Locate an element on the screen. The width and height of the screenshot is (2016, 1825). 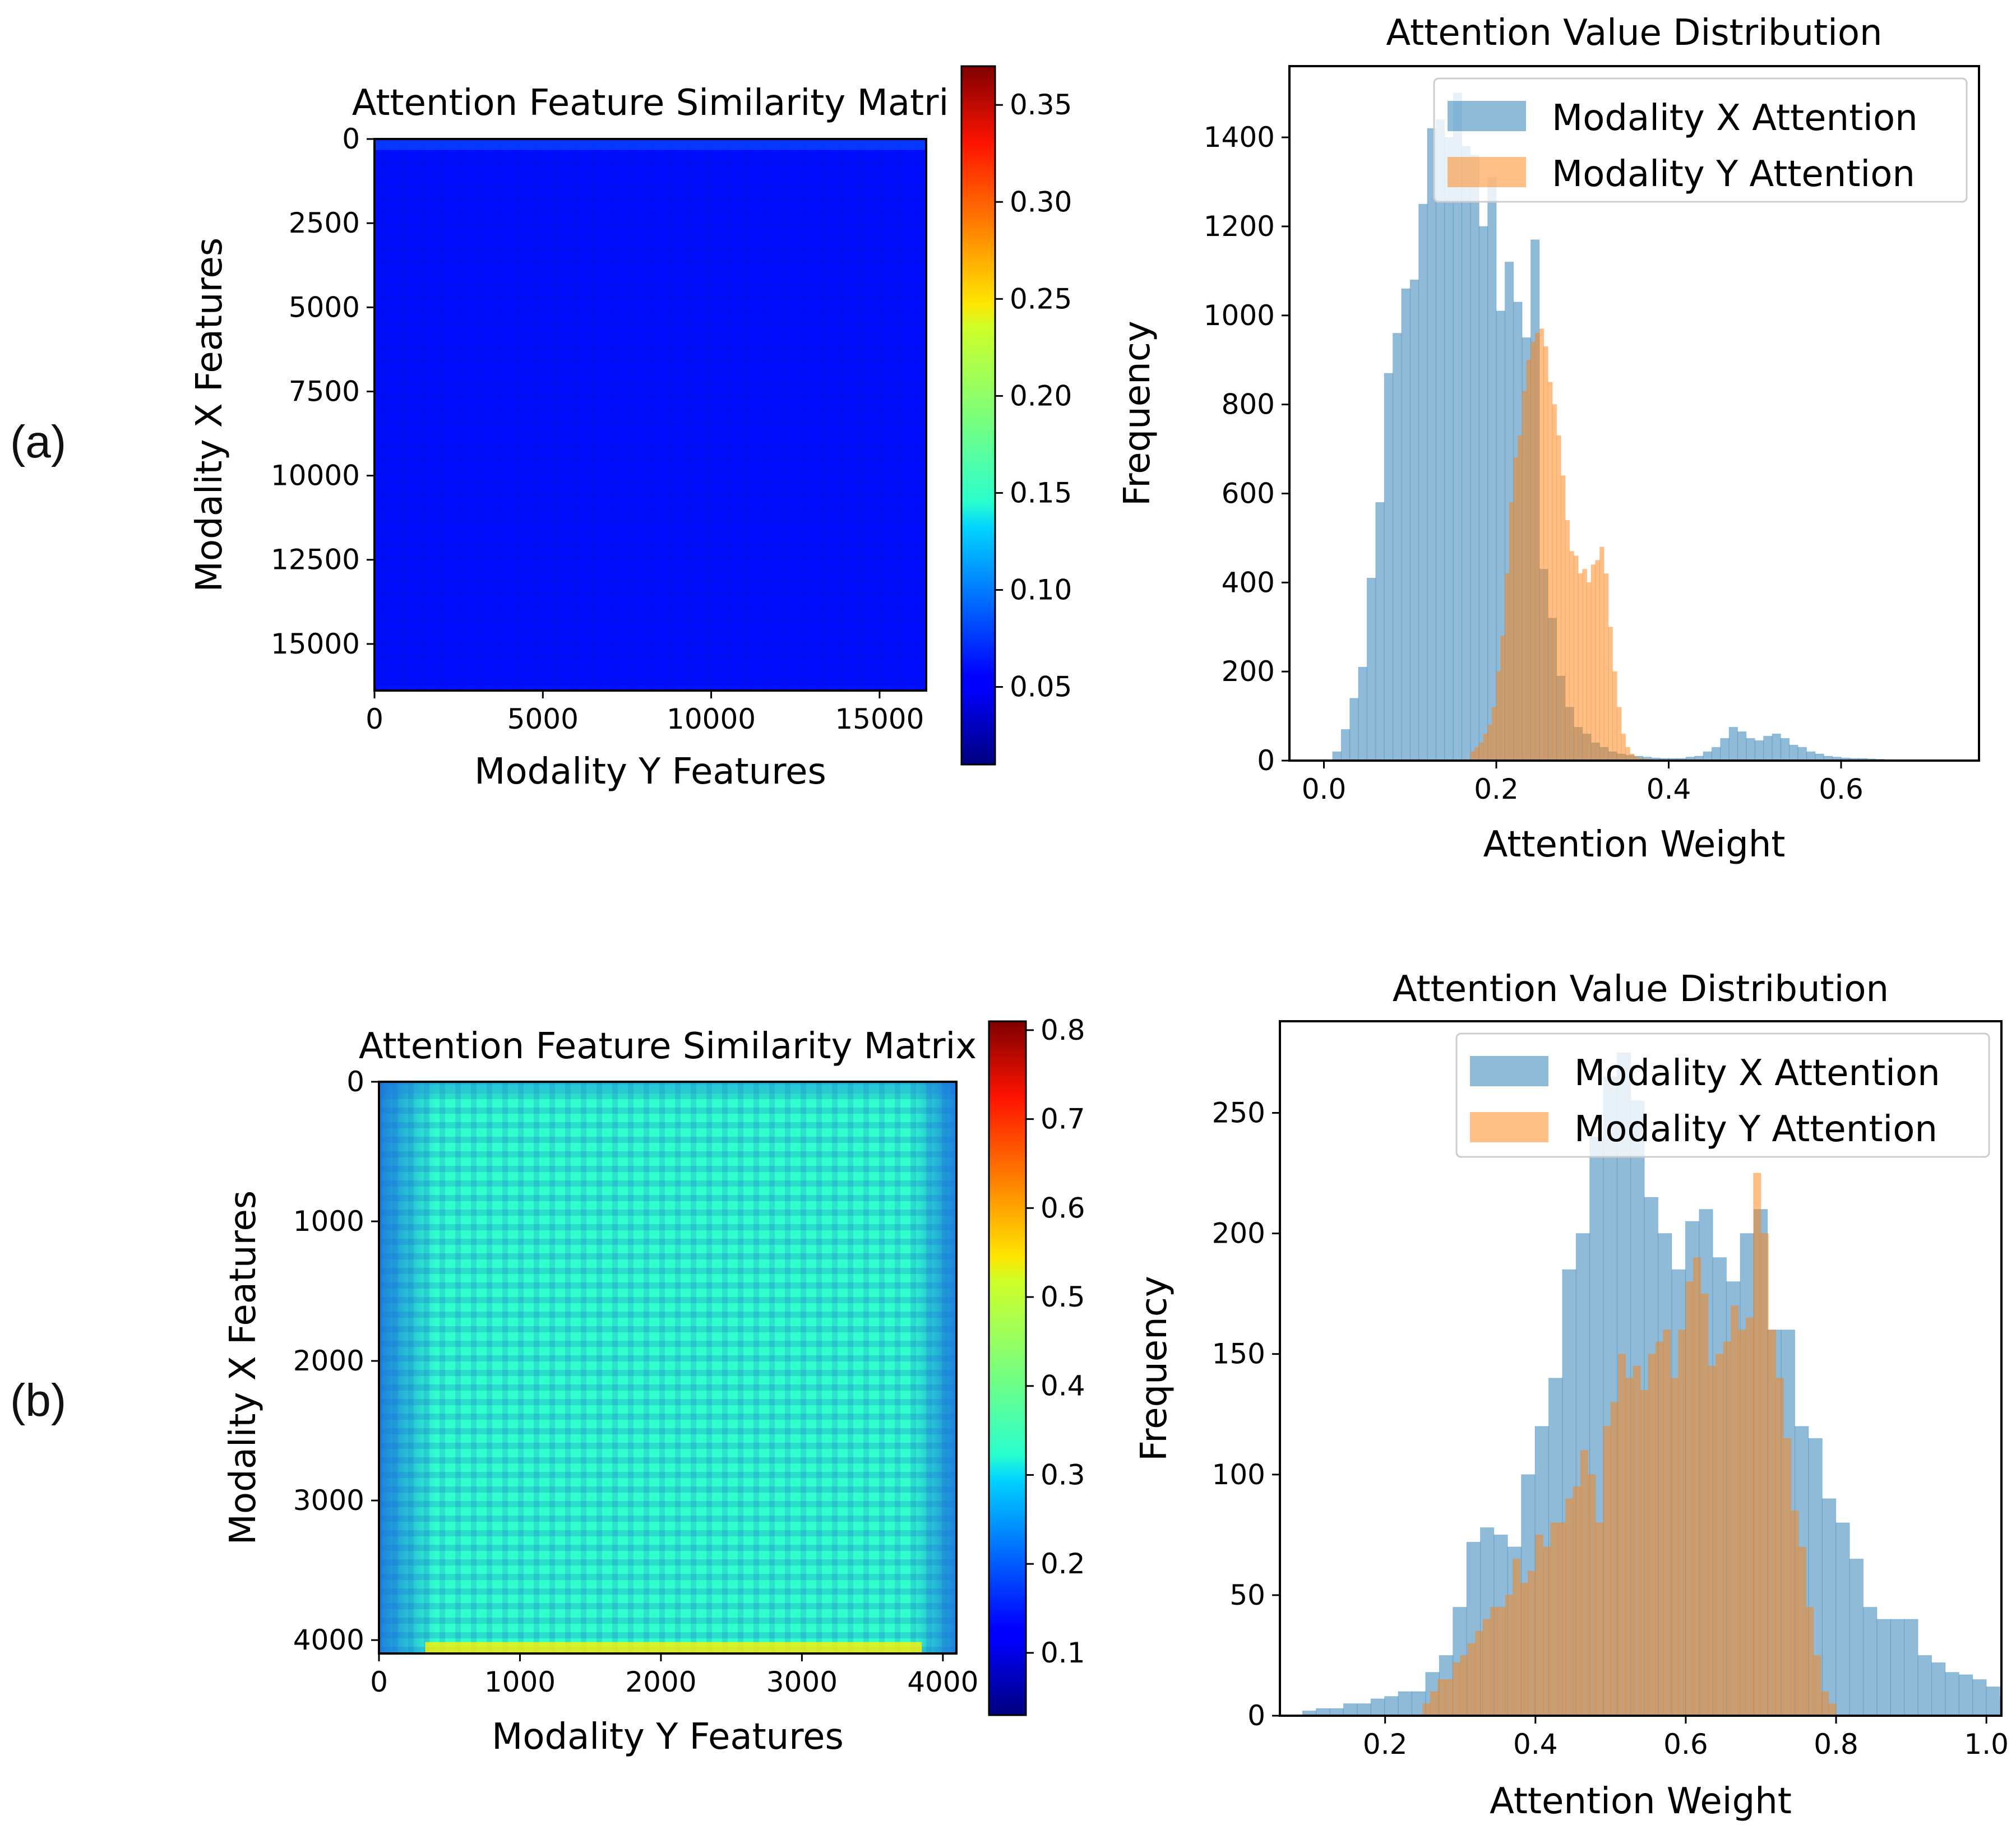
heatmap-top-band is located at coordinates (668, 1088).